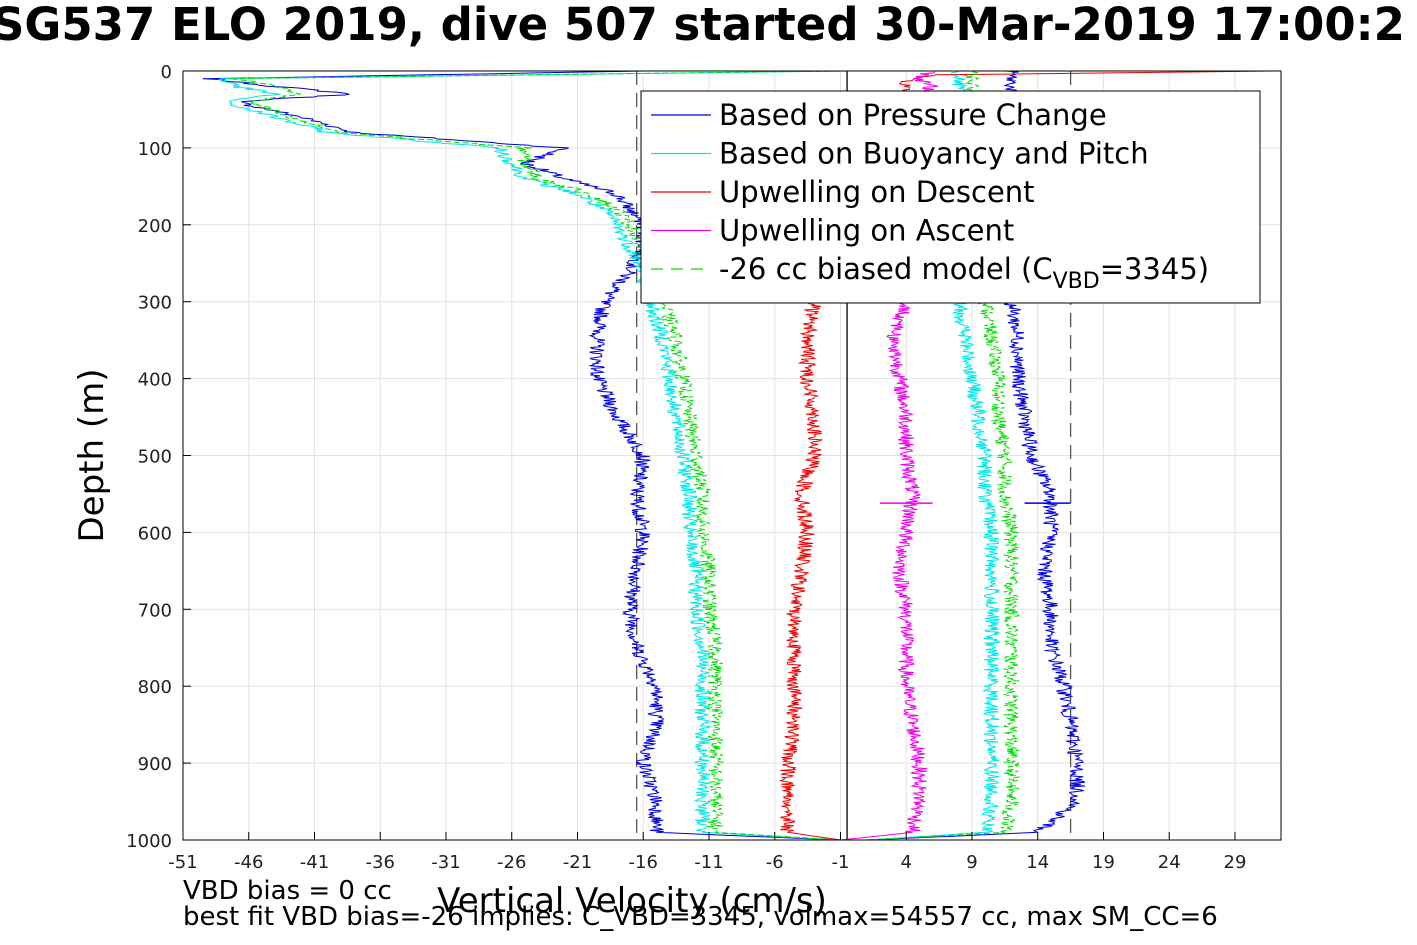 Image resolution: width=1417 pixels, height=945 pixels. Describe the element at coordinates (1235, 862) in the screenshot. I see `x-tick-label: 29` at that location.